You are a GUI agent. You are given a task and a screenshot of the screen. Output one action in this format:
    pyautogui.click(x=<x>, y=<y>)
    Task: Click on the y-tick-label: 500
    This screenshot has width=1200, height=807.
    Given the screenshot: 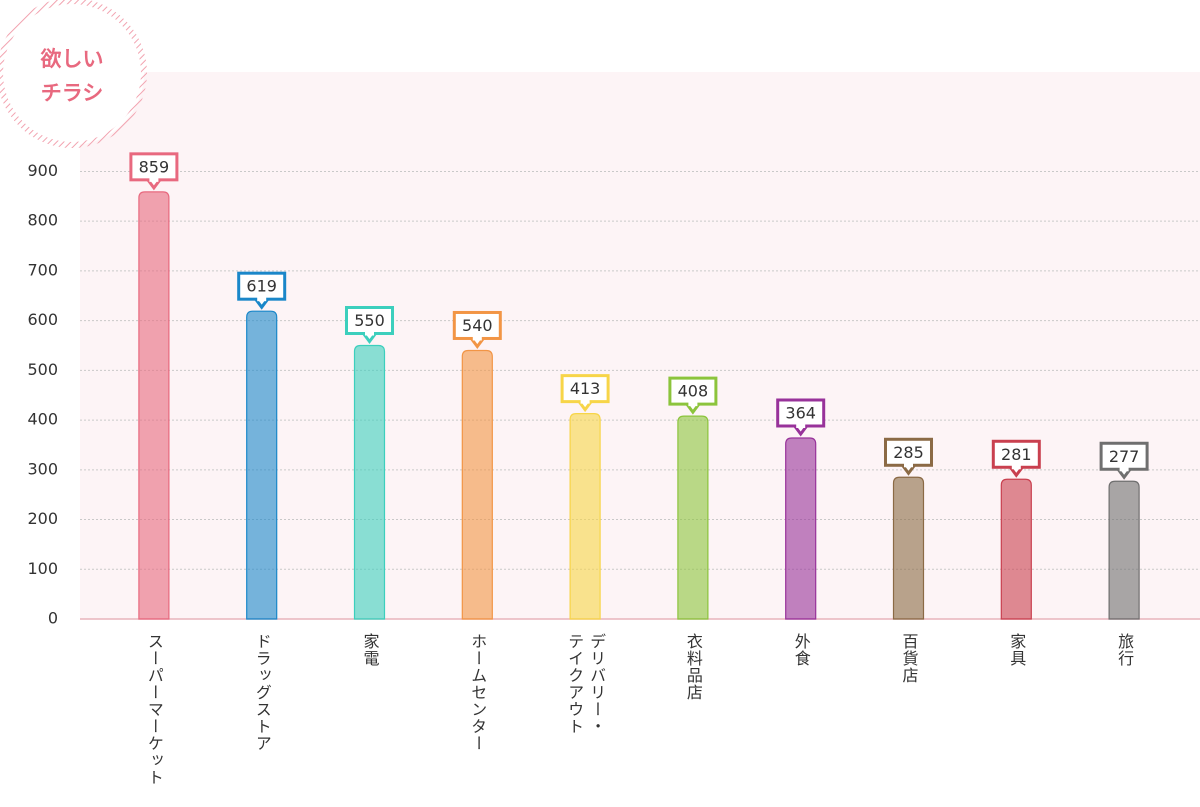 What is the action you would take?
    pyautogui.click(x=42, y=369)
    